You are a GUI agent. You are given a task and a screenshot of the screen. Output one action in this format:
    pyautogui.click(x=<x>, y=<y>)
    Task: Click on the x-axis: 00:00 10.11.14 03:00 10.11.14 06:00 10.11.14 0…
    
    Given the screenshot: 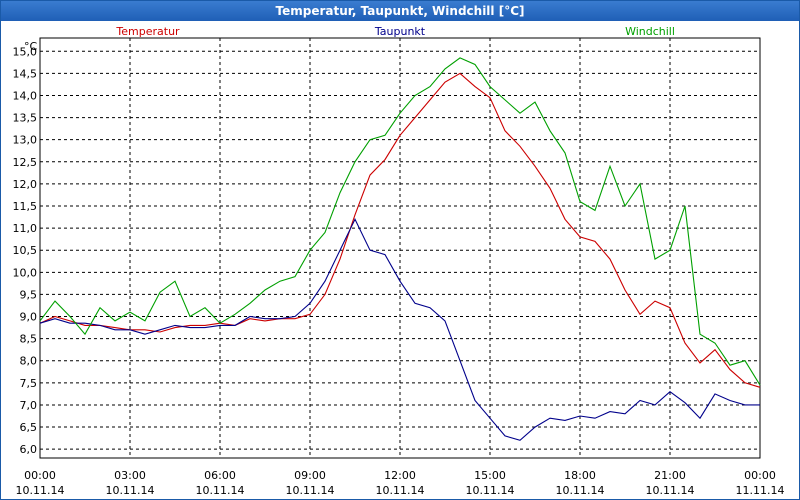 What is the action you would take?
    pyautogui.click(x=400, y=483)
    